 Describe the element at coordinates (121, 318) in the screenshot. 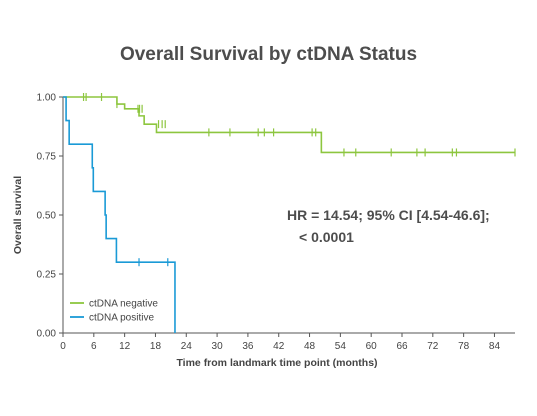

I see `legend-label-ctdna-positive: ctDNA positive` at that location.